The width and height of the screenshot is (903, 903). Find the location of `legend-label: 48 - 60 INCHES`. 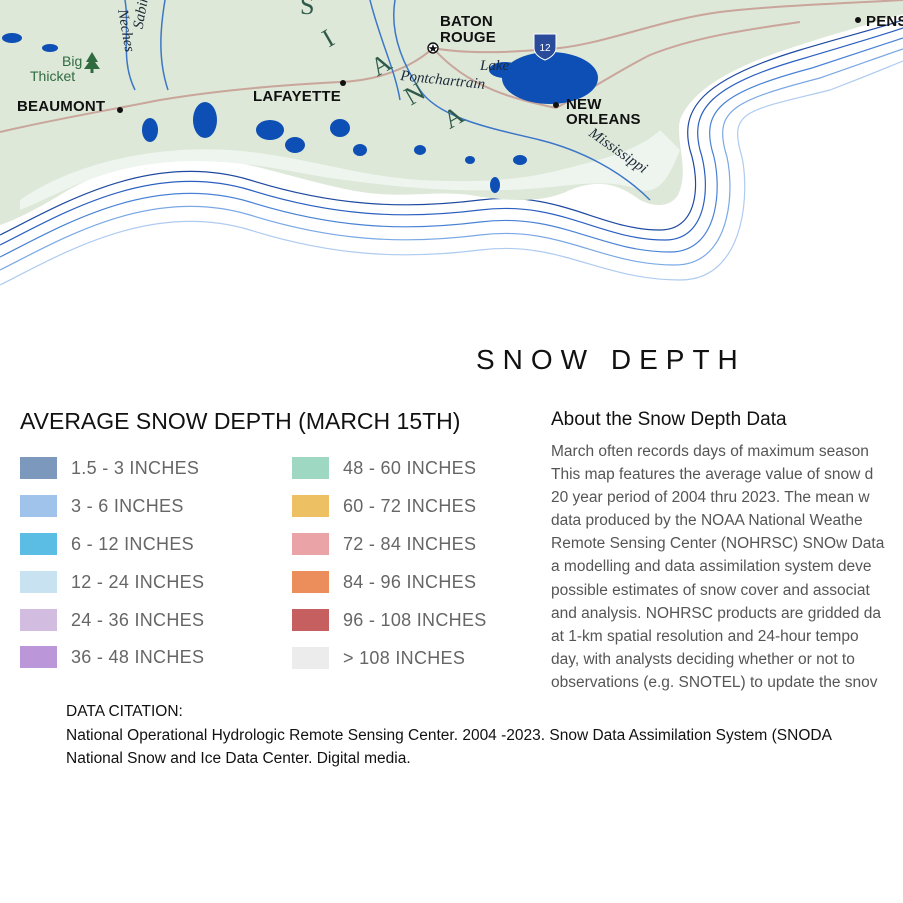

legend-label: 48 - 60 INCHES is located at coordinates (410, 467).